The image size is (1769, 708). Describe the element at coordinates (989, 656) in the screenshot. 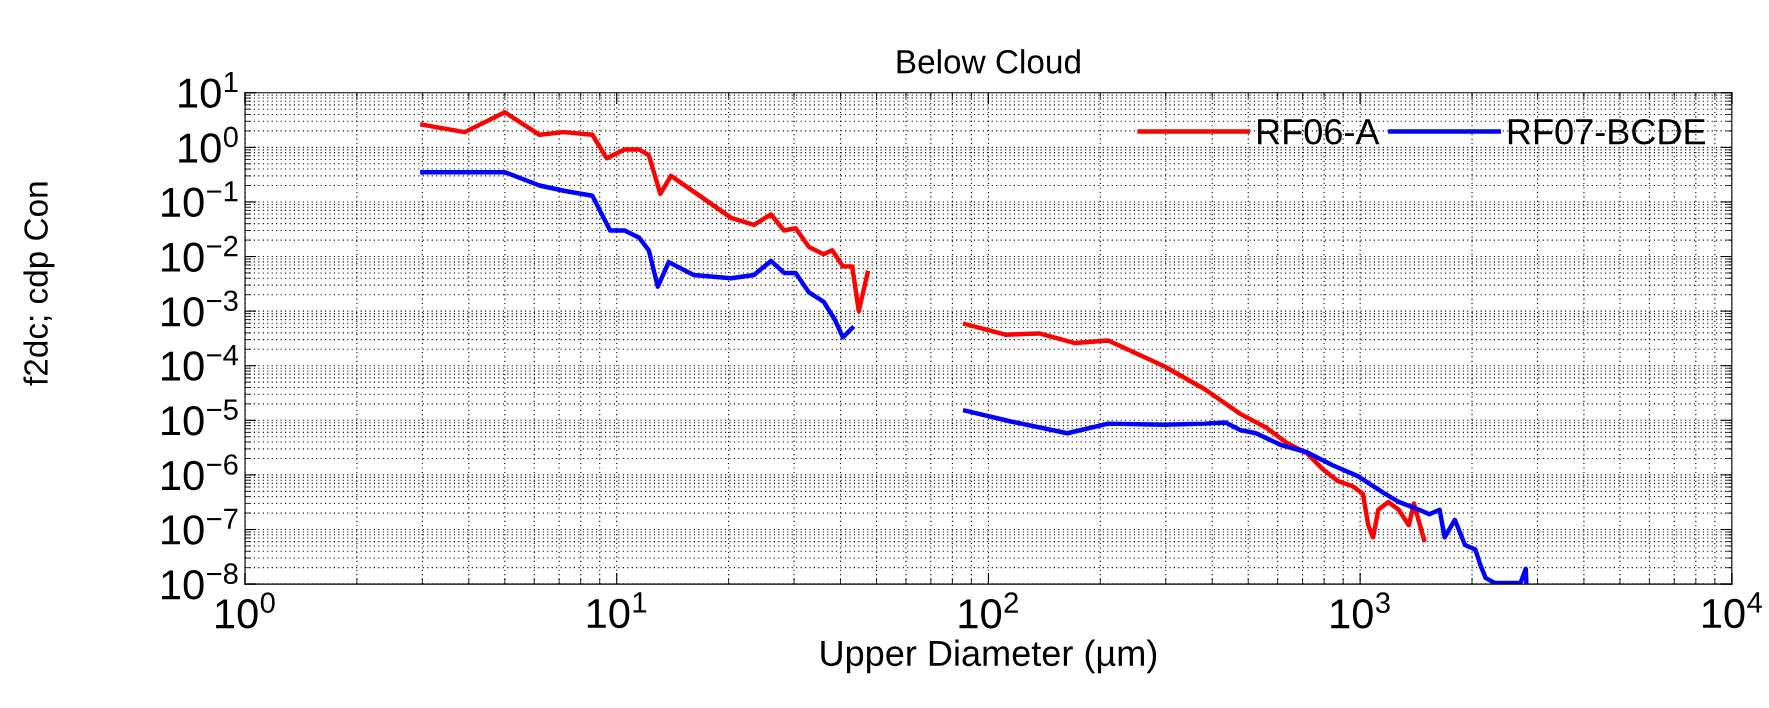

I see `x-axis-title: Upper Diameter (µm)` at that location.